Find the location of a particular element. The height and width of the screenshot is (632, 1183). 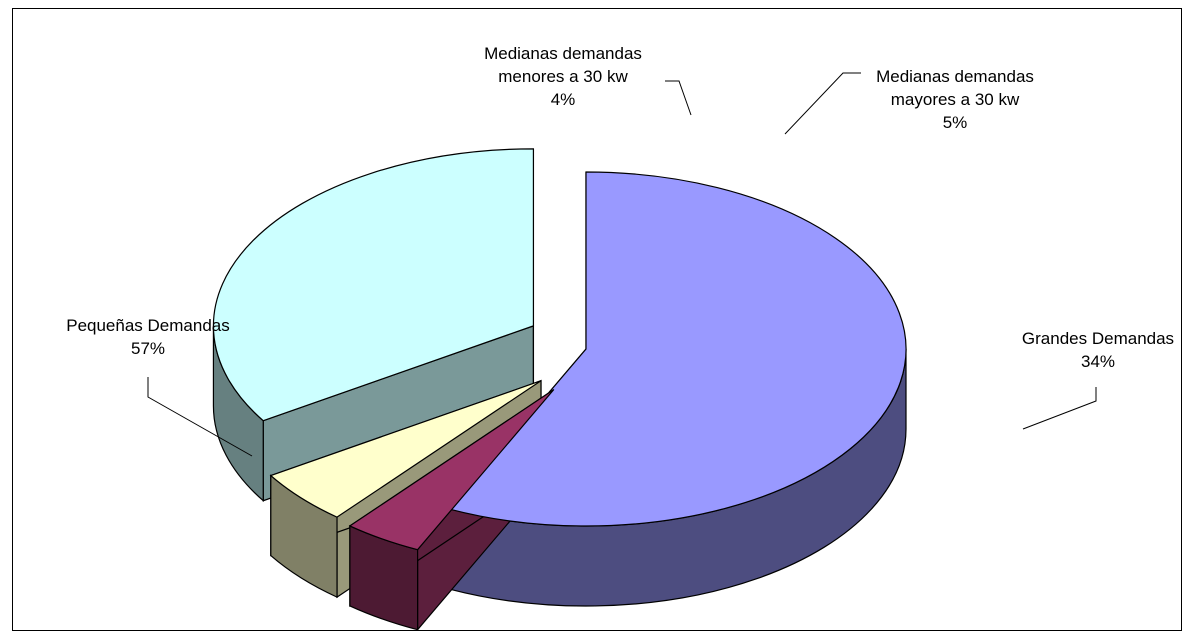

slice-label-0-line-0: Pequeñas Demandas is located at coordinates (148, 325).